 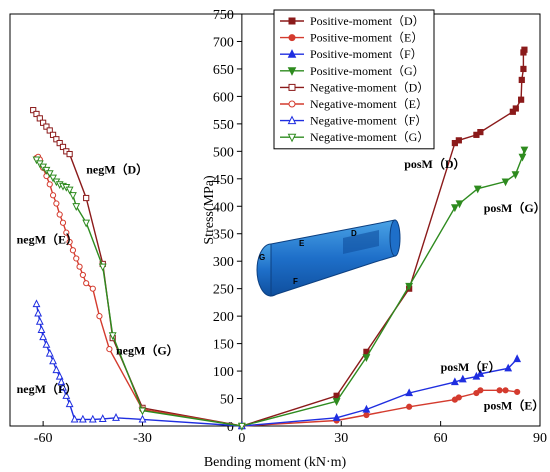 What do you see at coordinates (369, 137) in the screenshot?
I see `legend-label: Negative-moment（G）` at bounding box center [369, 137].